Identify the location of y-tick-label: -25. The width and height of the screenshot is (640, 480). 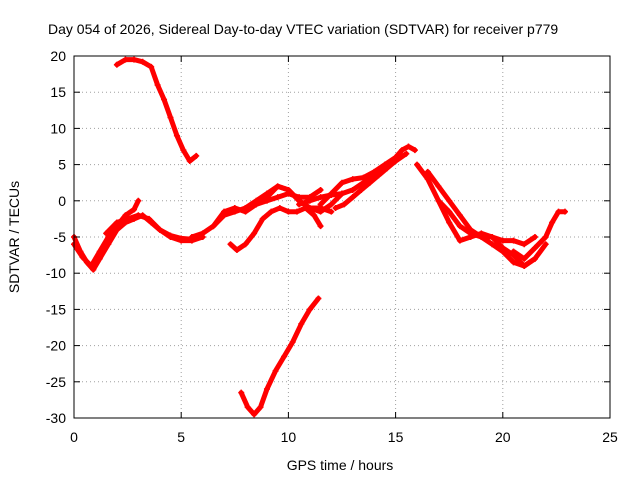
(56, 382).